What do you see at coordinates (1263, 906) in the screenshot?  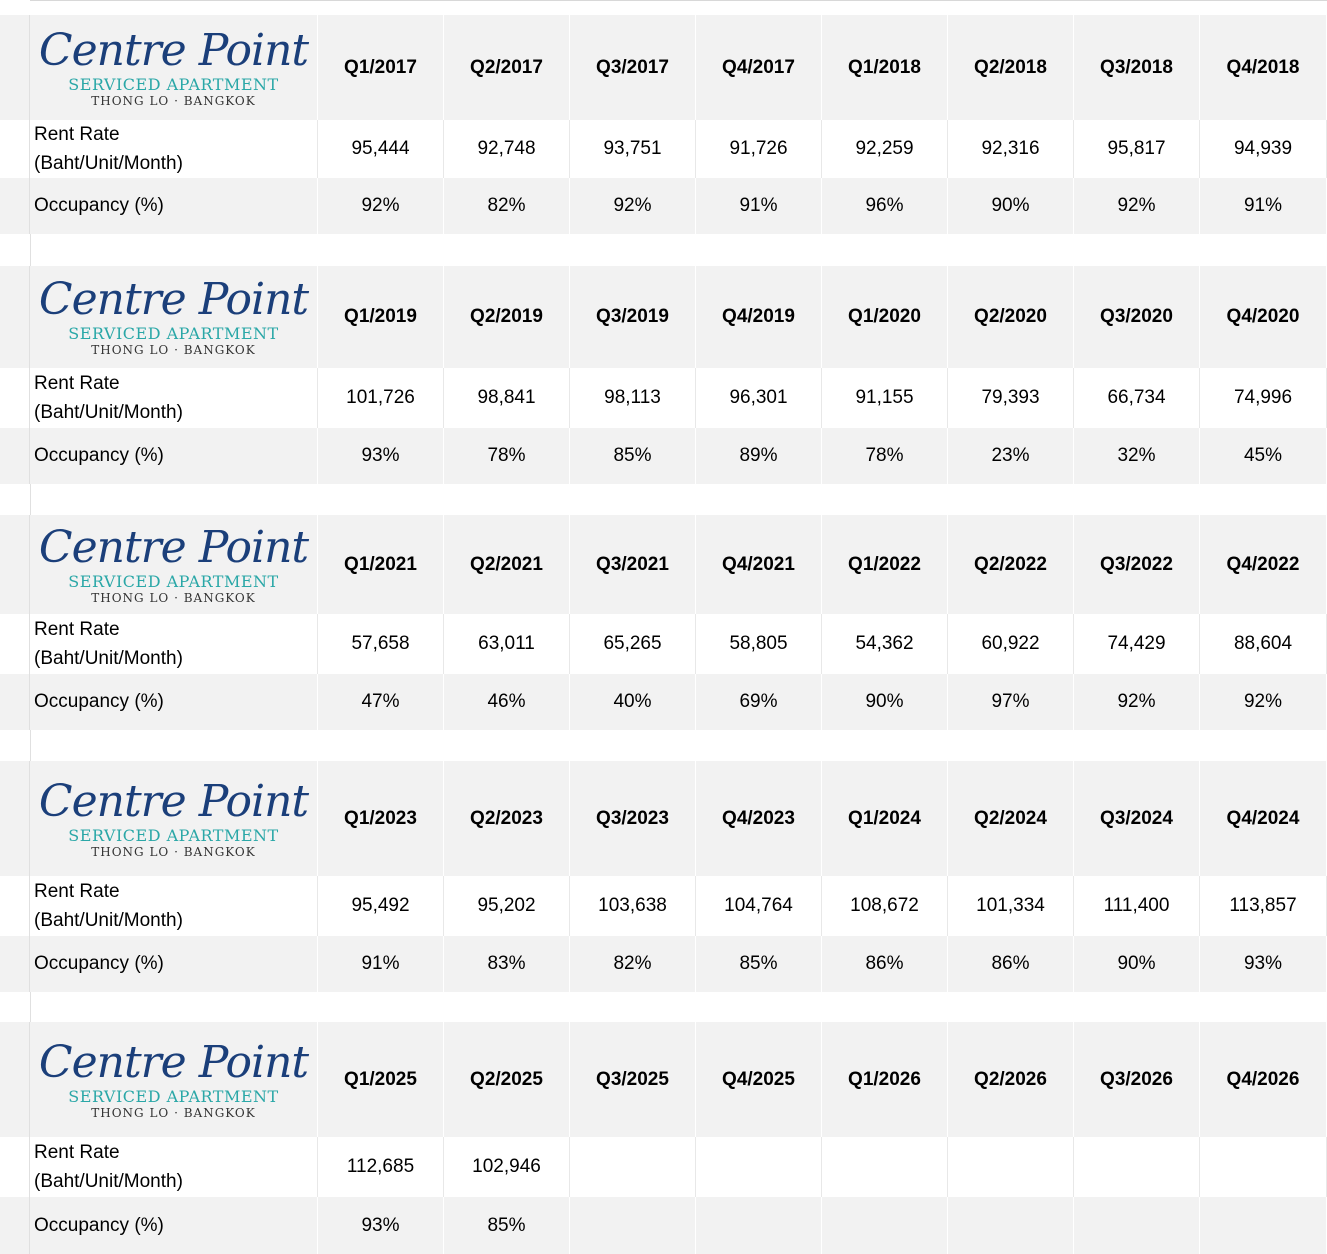 I see `rent-rate-value: 113,857` at bounding box center [1263, 906].